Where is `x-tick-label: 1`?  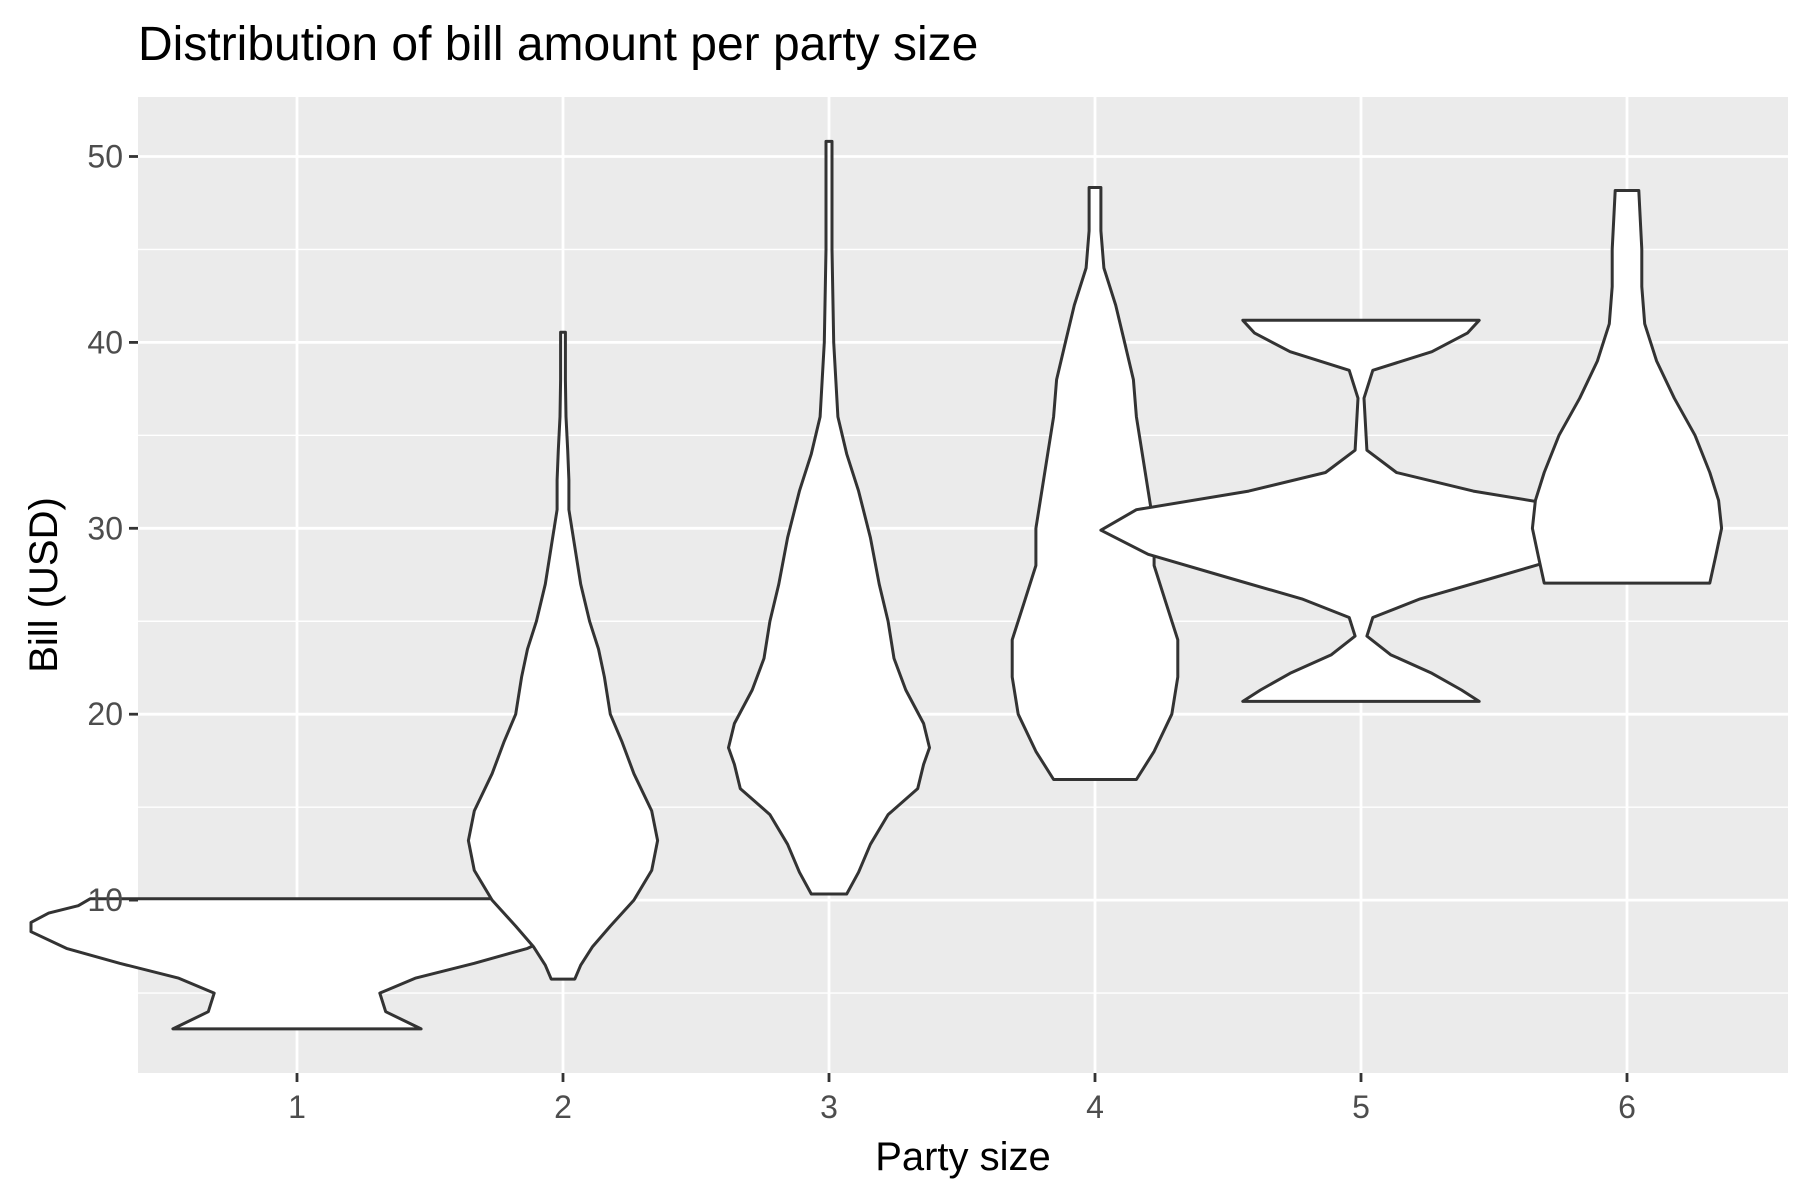 x-tick-label: 1 is located at coordinates (297, 1107).